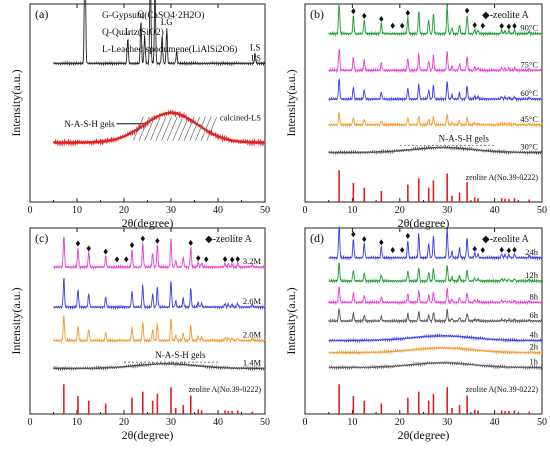 This screenshot has width=550, height=449. What do you see at coordinates (529, 64) in the screenshot?
I see `series-label: 75°C` at bounding box center [529, 64].